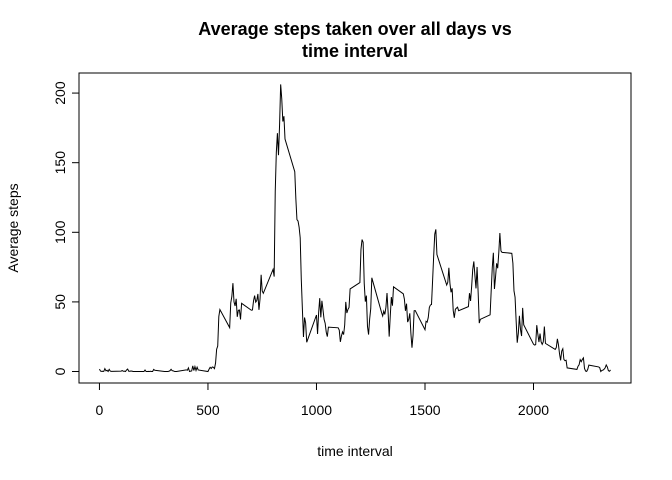 The height and width of the screenshot is (480, 672). Describe the element at coordinates (60, 163) in the screenshot. I see `y-tick-label: 150` at that location.